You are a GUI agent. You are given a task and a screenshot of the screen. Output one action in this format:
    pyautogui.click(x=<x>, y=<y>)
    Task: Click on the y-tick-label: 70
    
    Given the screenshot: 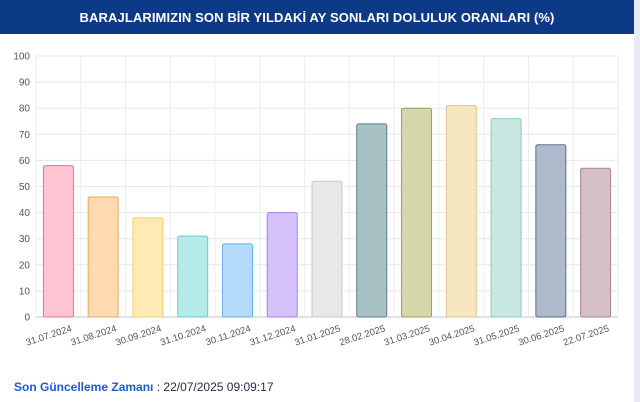 What is the action you would take?
    pyautogui.click(x=25, y=135)
    